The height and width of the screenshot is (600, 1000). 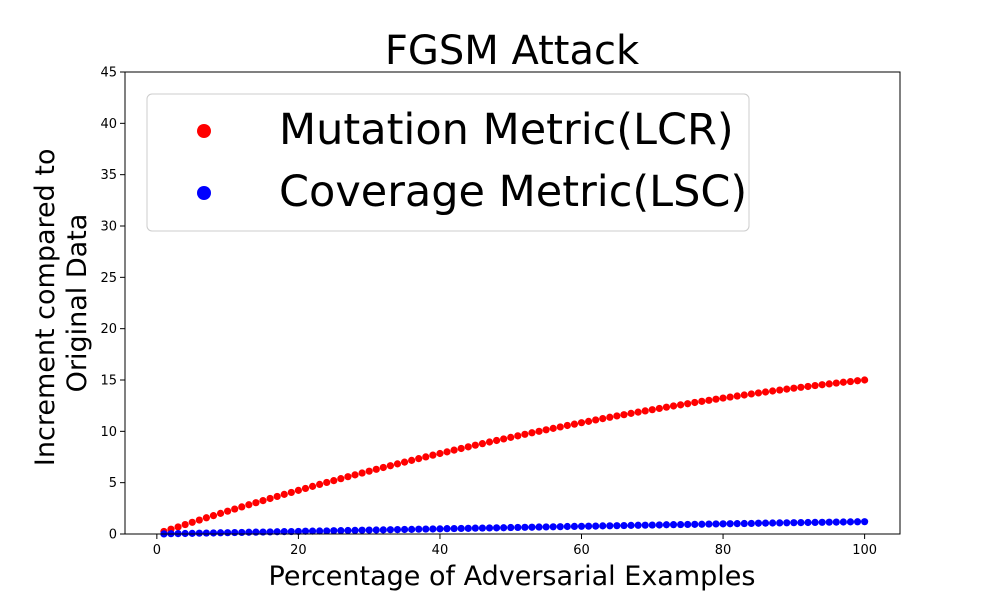 I want to click on y-axis-label-line-2: Original Data, so click(x=77, y=303).